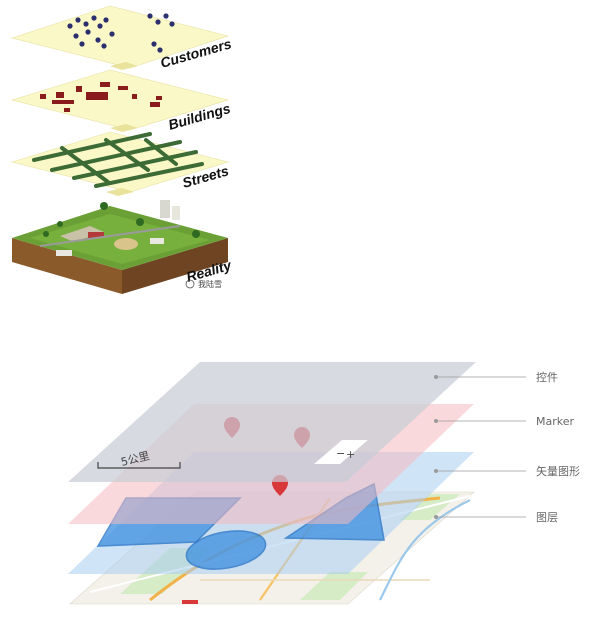 The height and width of the screenshot is (634, 605). What do you see at coordinates (480, 447) in the screenshot?
I see `layer-callouts` at bounding box center [480, 447].